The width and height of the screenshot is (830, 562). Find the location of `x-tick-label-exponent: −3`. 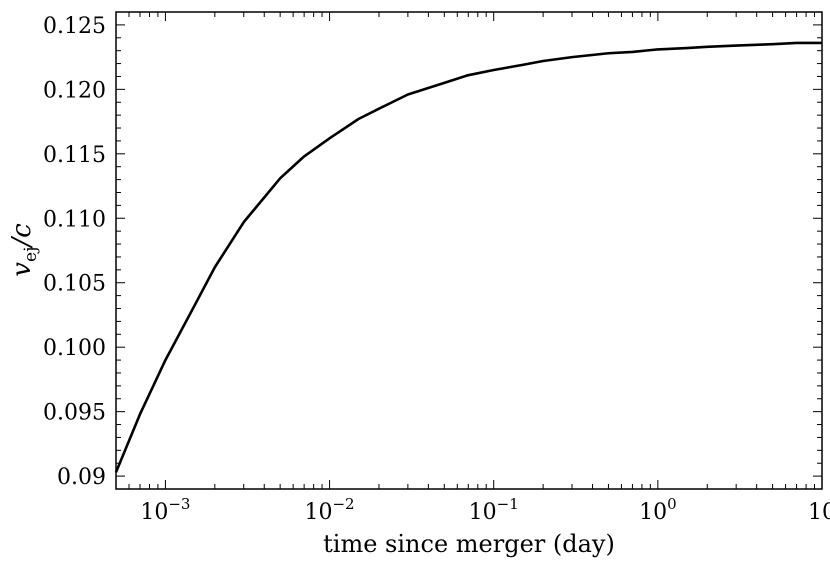

x-tick-label-exponent: −3 is located at coordinates (179, 504).